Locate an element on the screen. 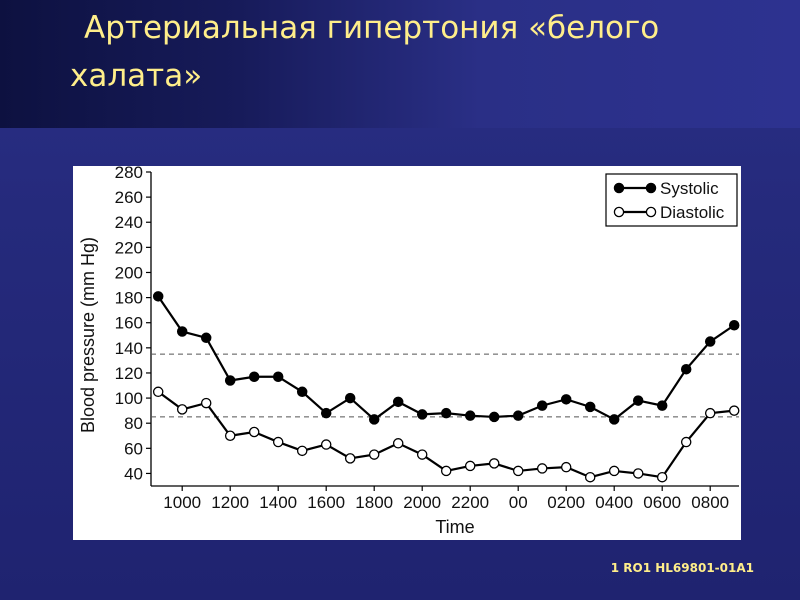 This screenshot has height=600, width=800. legend-label-diastolic: Diastolic is located at coordinates (692, 212).